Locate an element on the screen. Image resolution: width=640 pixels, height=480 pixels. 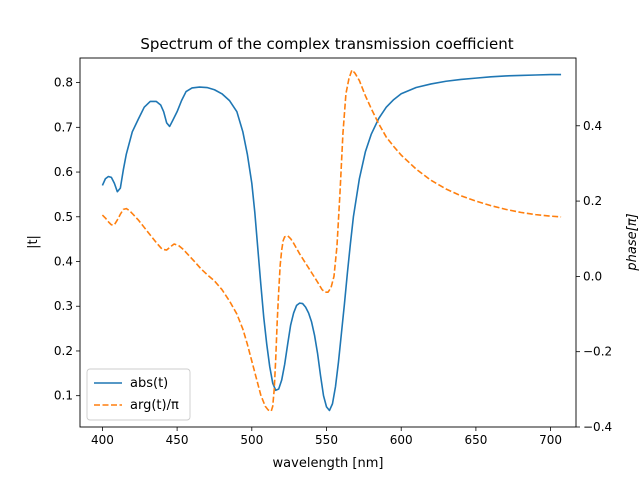
y-left-tick-label: 0.5 is located at coordinates (63, 217).